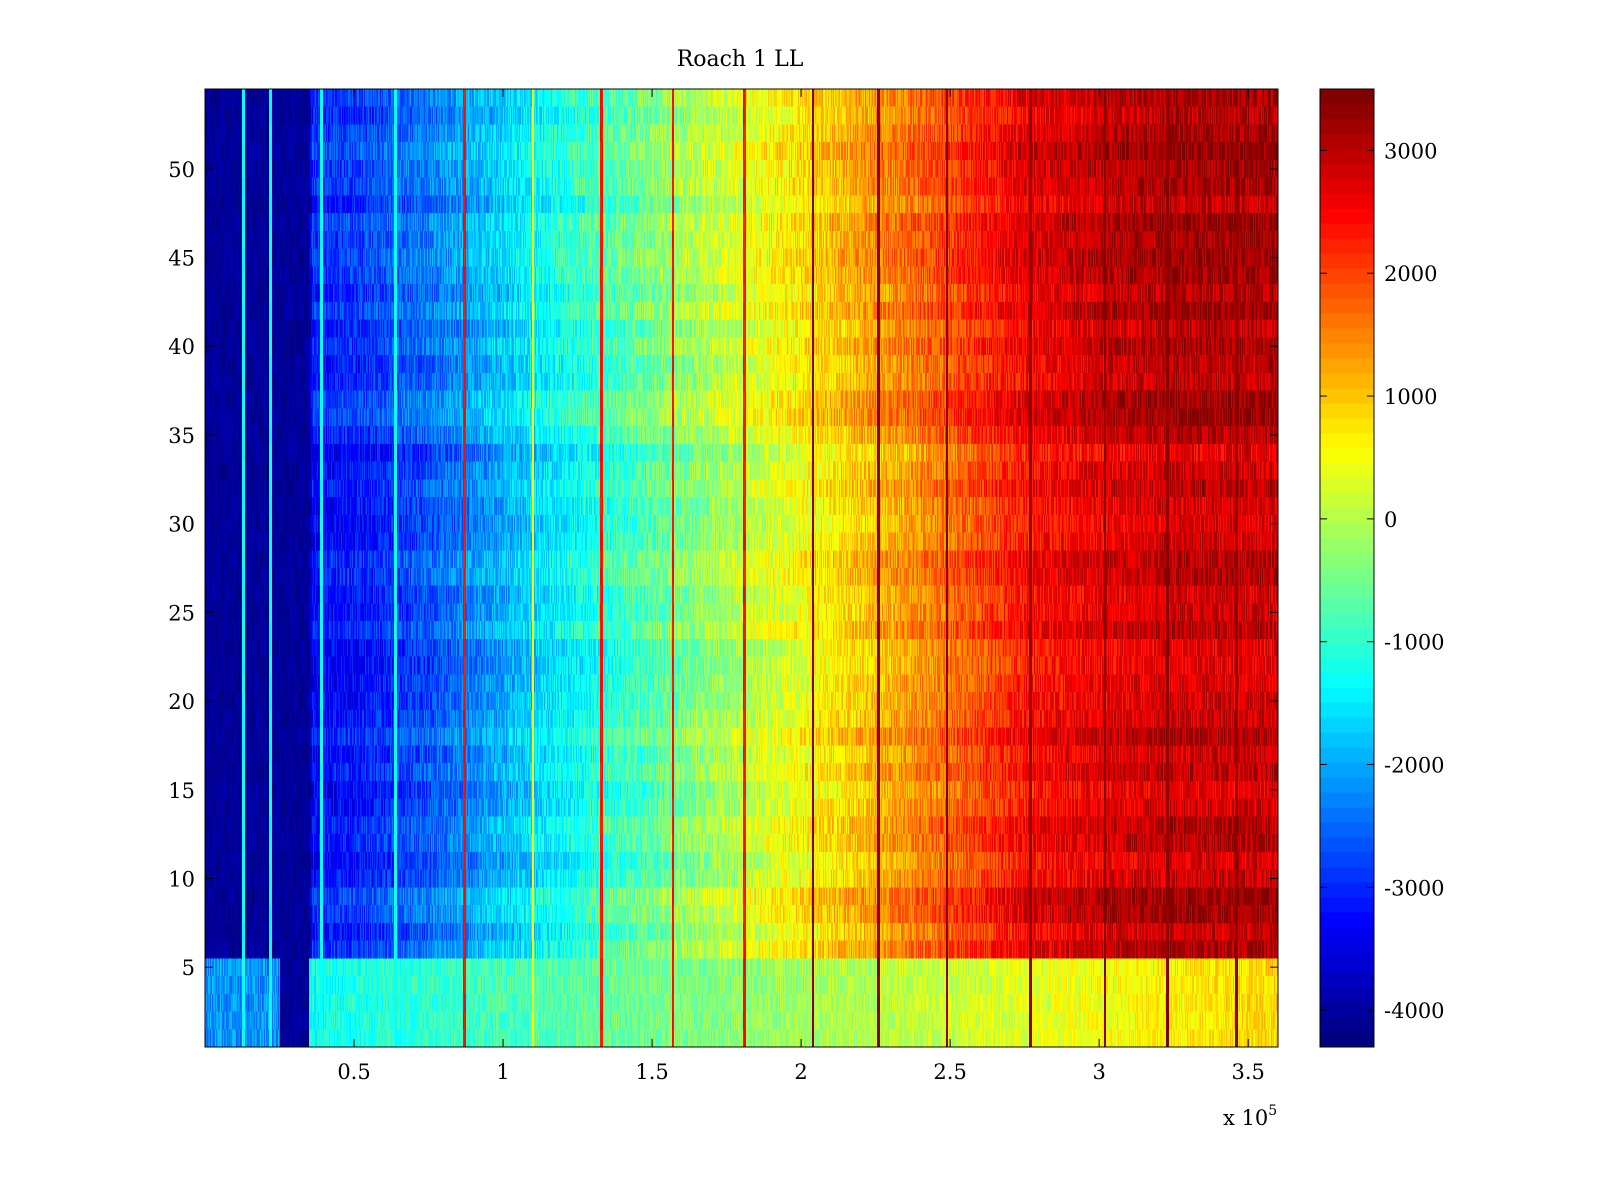 The width and height of the screenshot is (1600, 1200). Describe the element at coordinates (949, 1072) in the screenshot. I see `x-tick-label: 2.5` at that location.